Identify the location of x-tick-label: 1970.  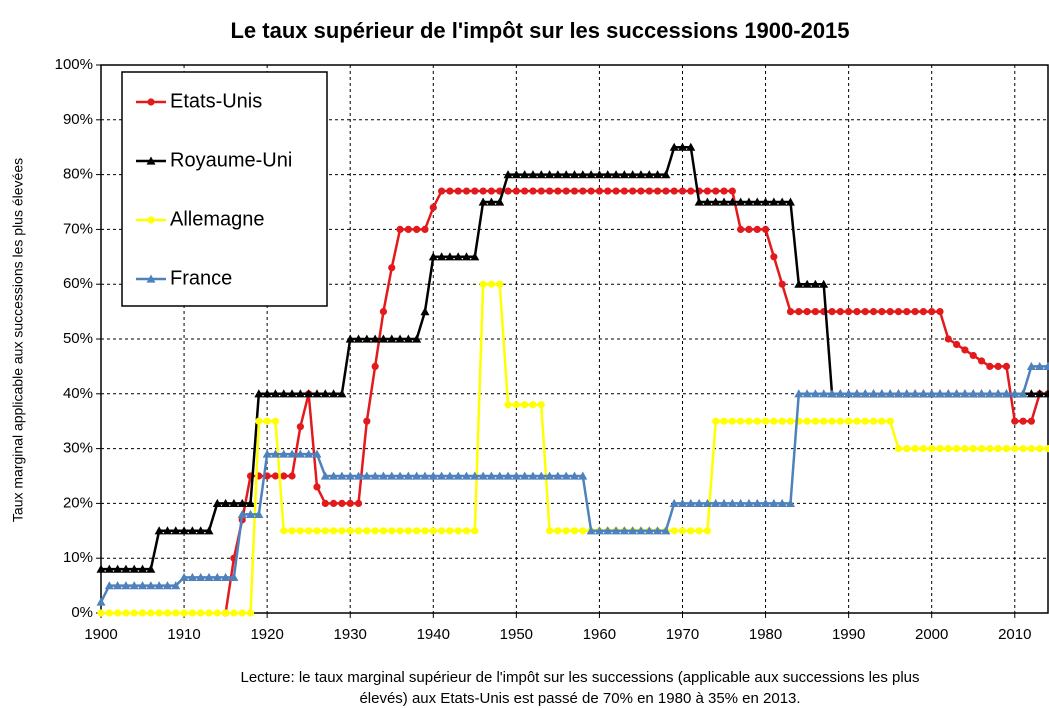
(682, 634).